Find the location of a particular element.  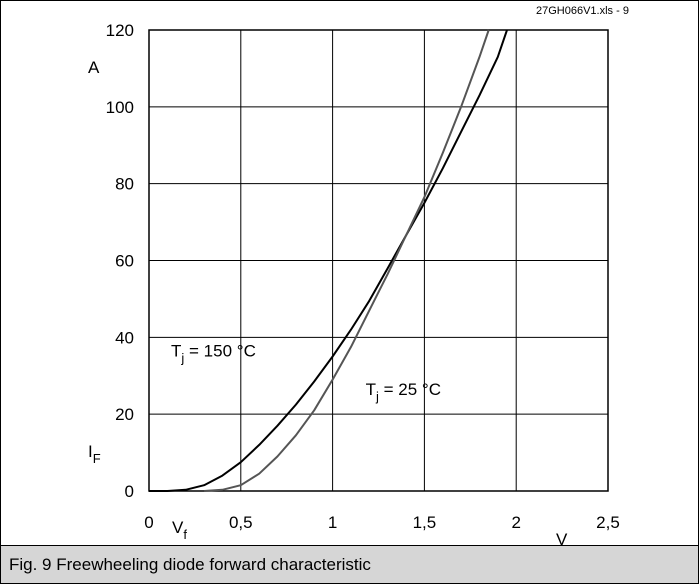

series-label-150c-rest: = 150 °C is located at coordinates (220, 351).